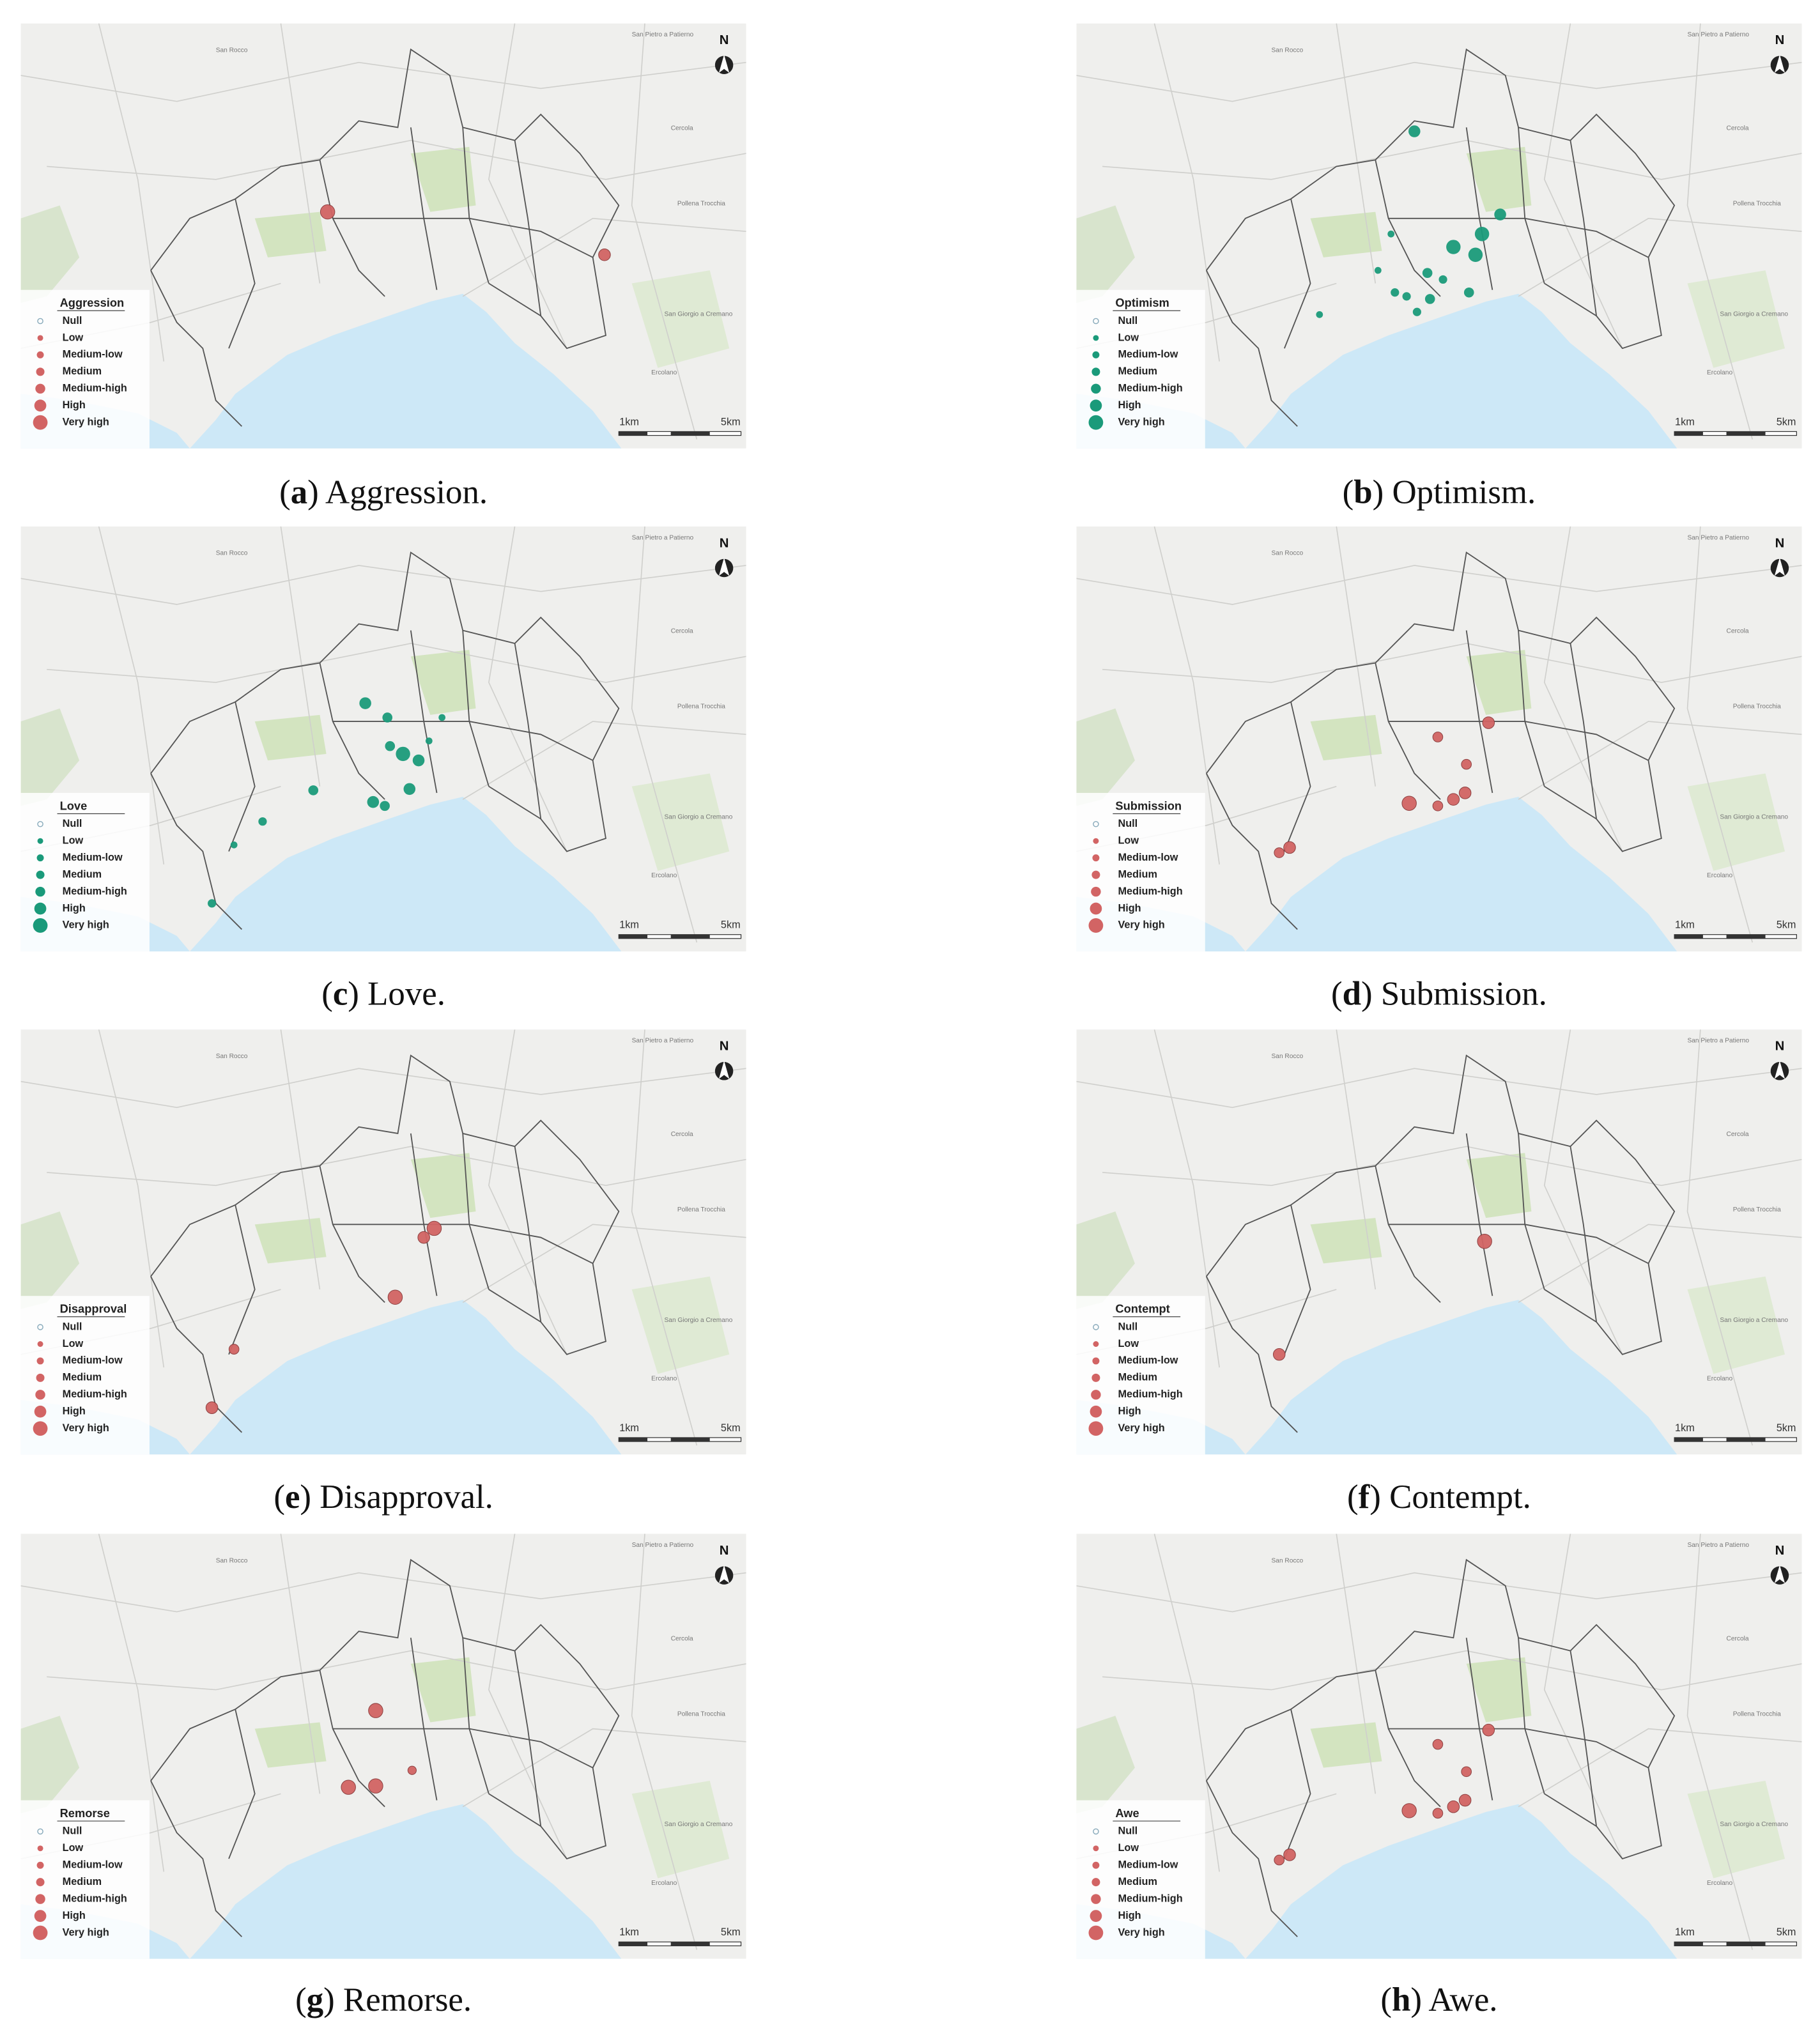 This screenshot has width=1820, height=2044. I want to click on north-label: N, so click(1780, 1551).